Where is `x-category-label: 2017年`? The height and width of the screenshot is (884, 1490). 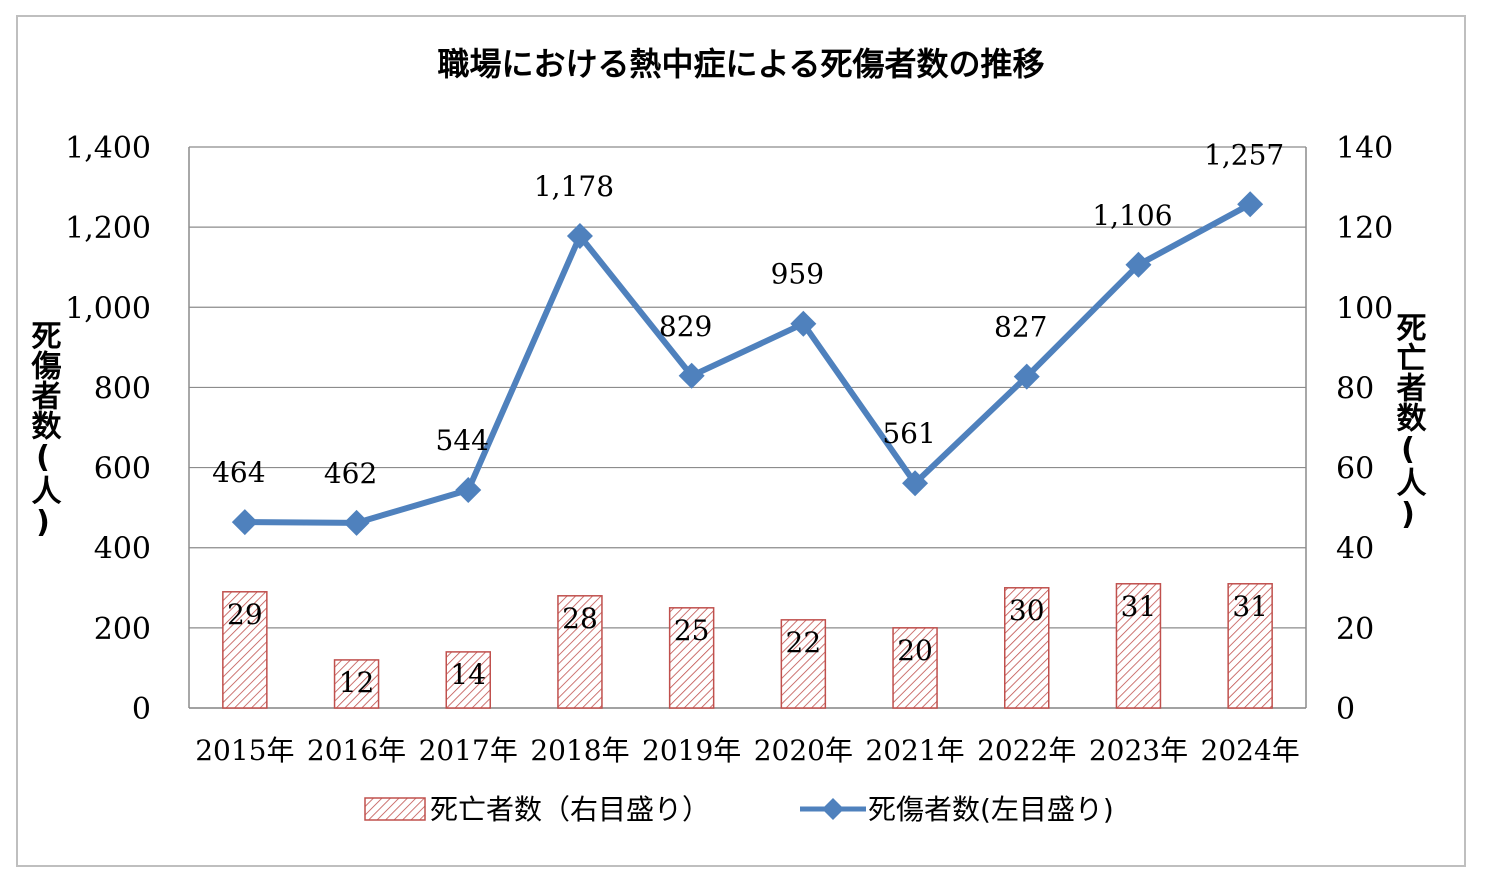
x-category-label: 2017年 is located at coordinates (468, 750).